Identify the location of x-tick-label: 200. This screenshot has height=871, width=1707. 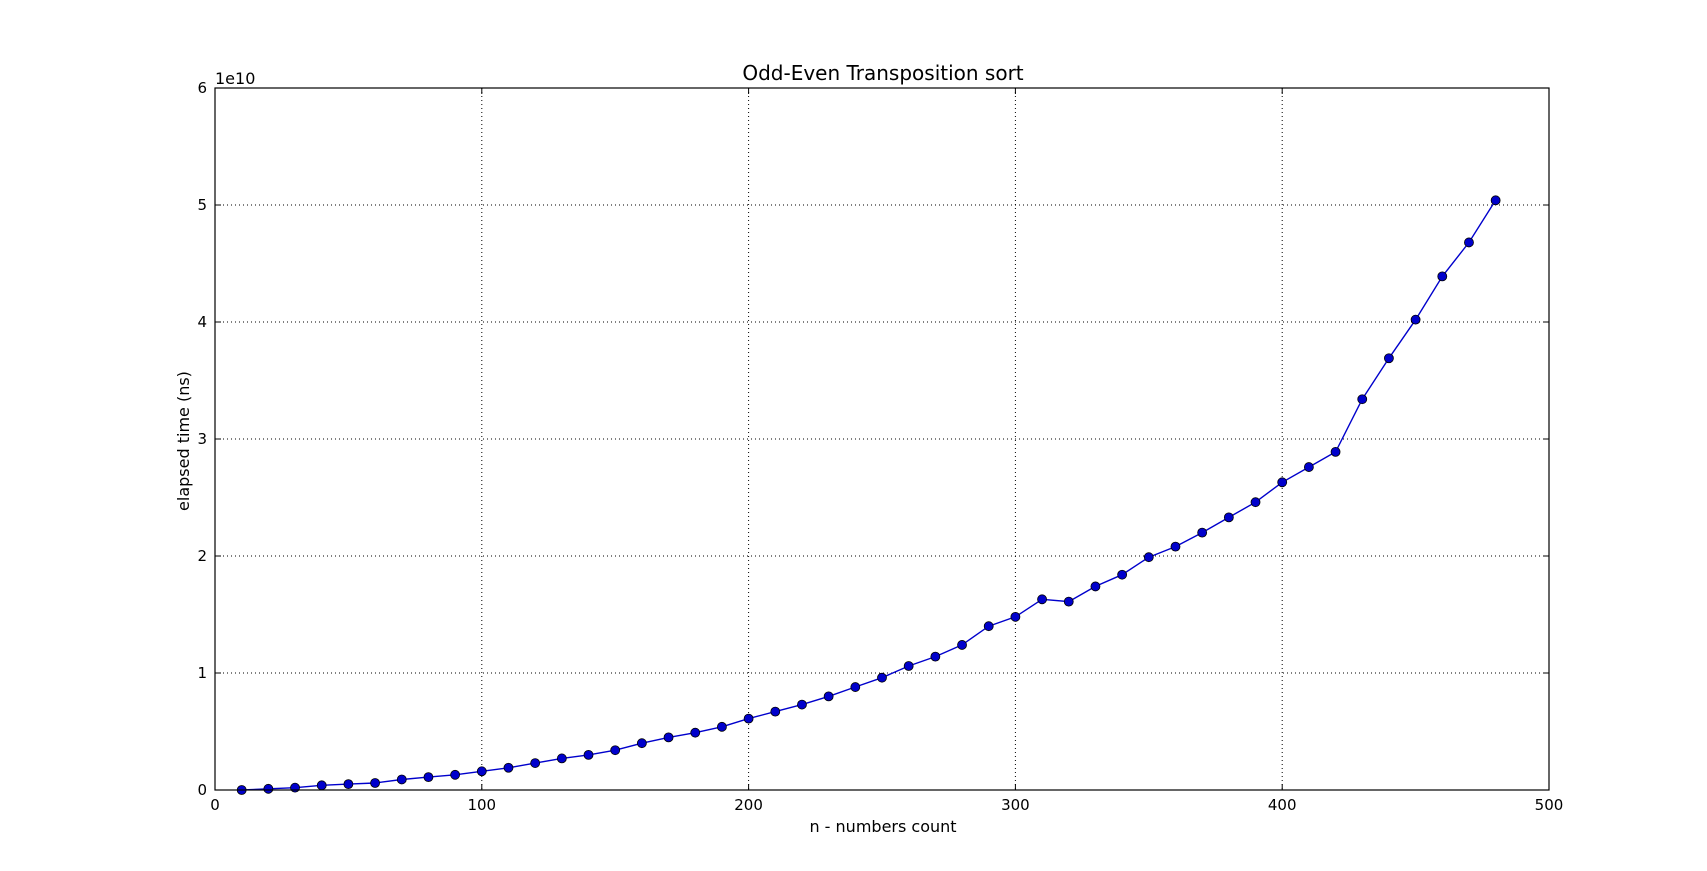
(748, 805).